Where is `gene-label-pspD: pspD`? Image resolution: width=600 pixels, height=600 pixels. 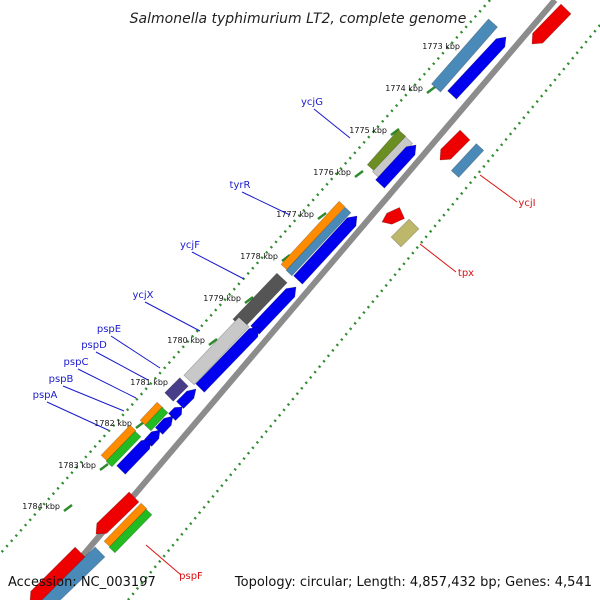 gene-label-pspD: pspD is located at coordinates (94, 345).